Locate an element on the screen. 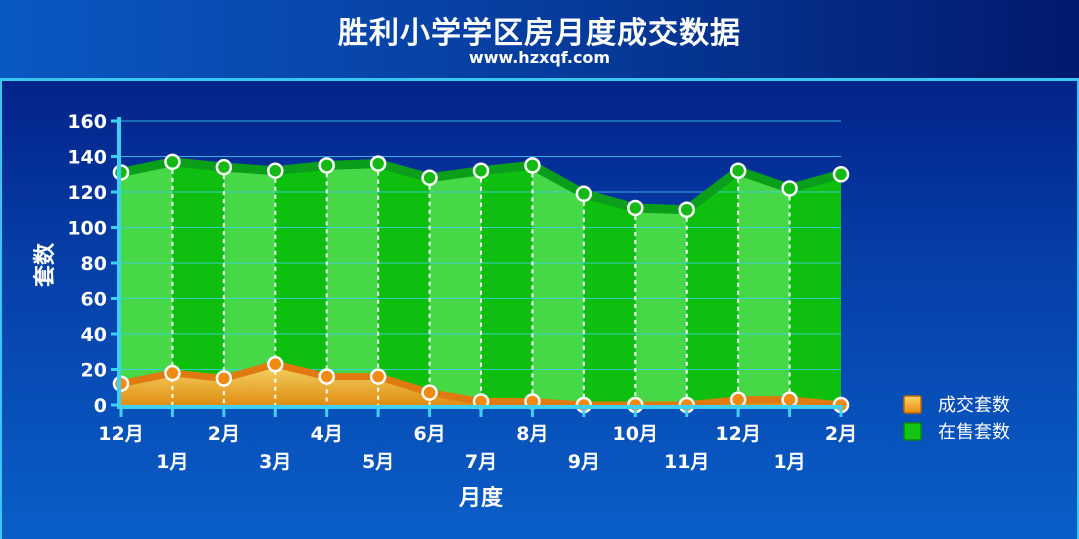 This screenshot has width=1079, height=539. x-axis-title: 月度 is located at coordinates (481, 498).